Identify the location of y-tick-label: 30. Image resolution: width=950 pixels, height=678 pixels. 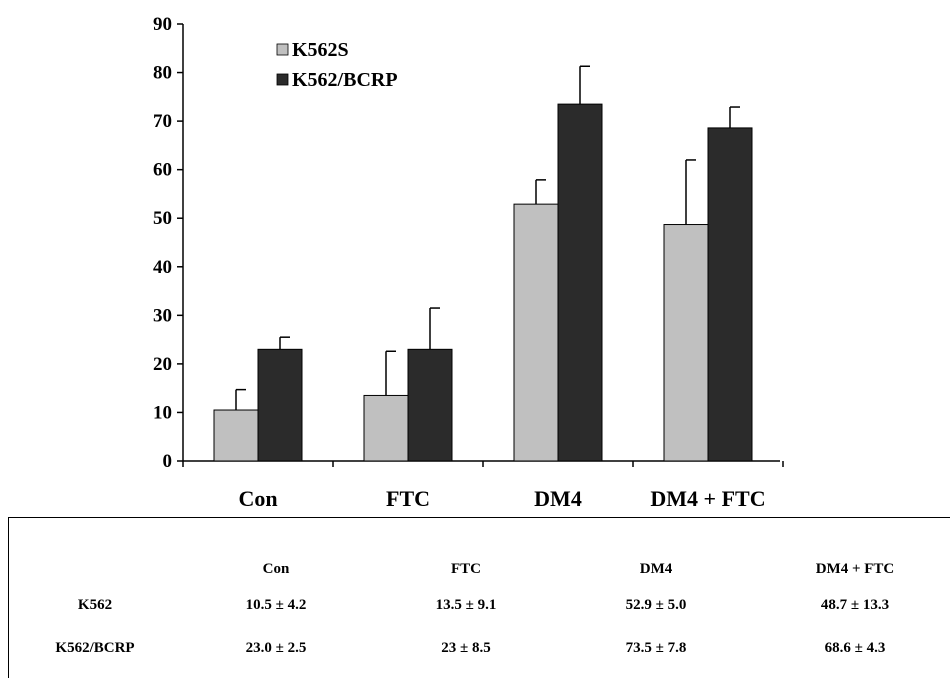
(162, 315).